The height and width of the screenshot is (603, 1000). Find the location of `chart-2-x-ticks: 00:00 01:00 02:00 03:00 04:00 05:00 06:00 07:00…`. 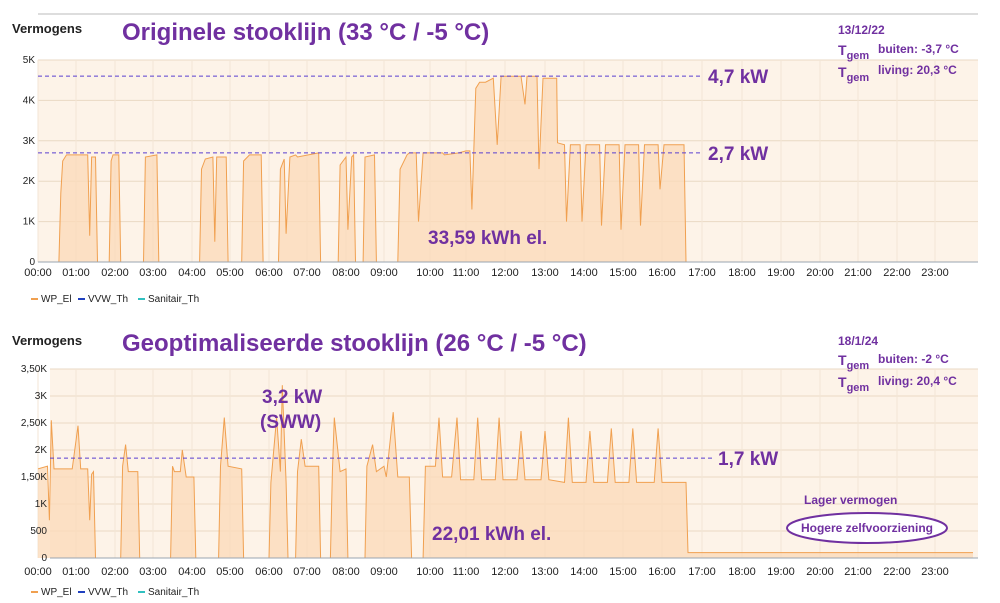

chart-2-x-ticks: 00:00 01:00 02:00 03:00 04:00 05:00 06:00 07:00… is located at coordinates (486, 572).